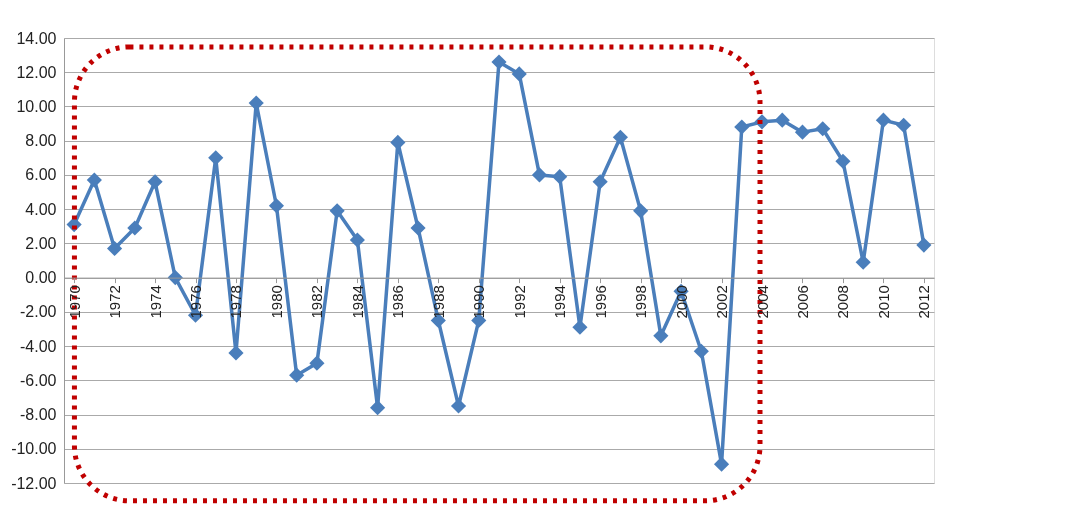 This screenshot has width=1080, height=519. Describe the element at coordinates (236, 302) in the screenshot. I see `x-tick-label: 1978` at that location.